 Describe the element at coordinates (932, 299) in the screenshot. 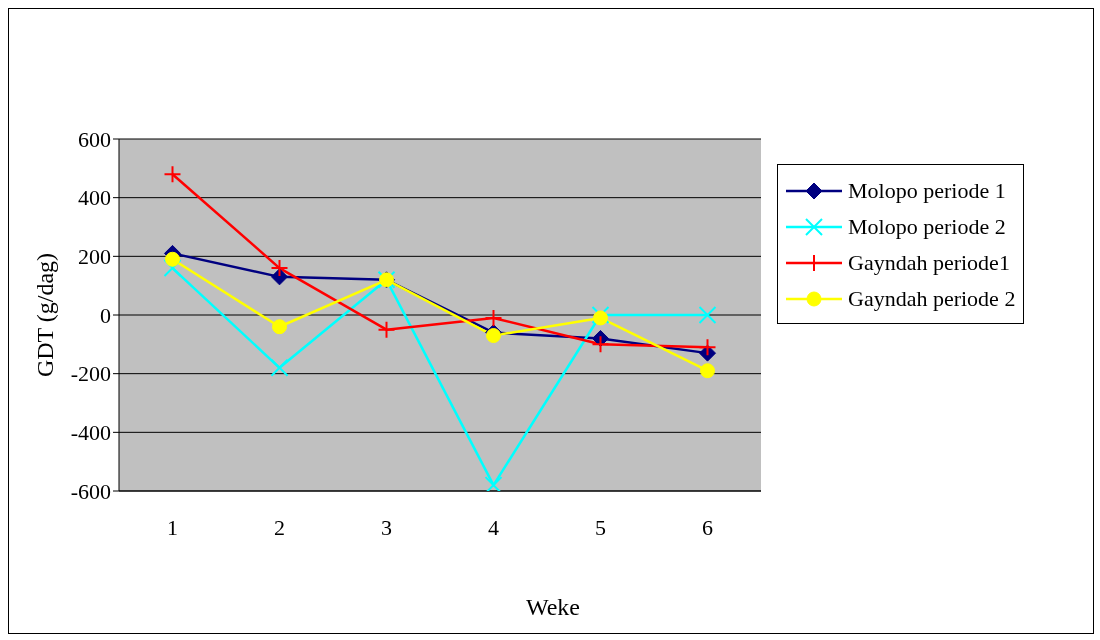

I see `legend-label: Gayndah periode 2` at that location.